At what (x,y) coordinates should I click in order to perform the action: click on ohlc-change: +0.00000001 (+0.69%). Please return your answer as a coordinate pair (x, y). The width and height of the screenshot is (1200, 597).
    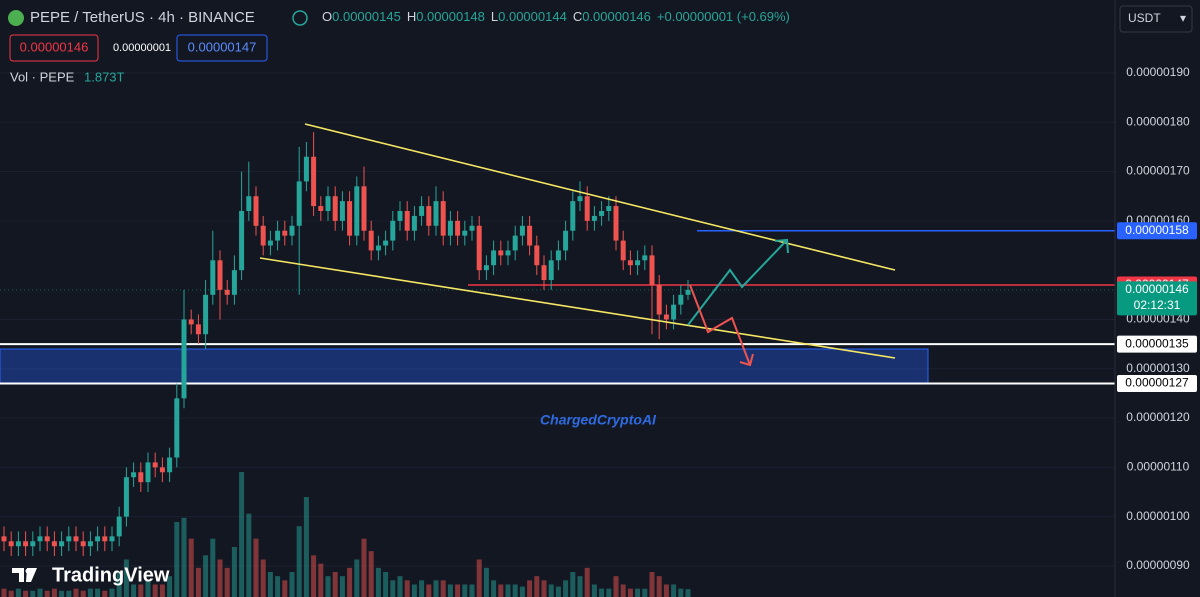
    Looking at the image, I should click on (723, 16).